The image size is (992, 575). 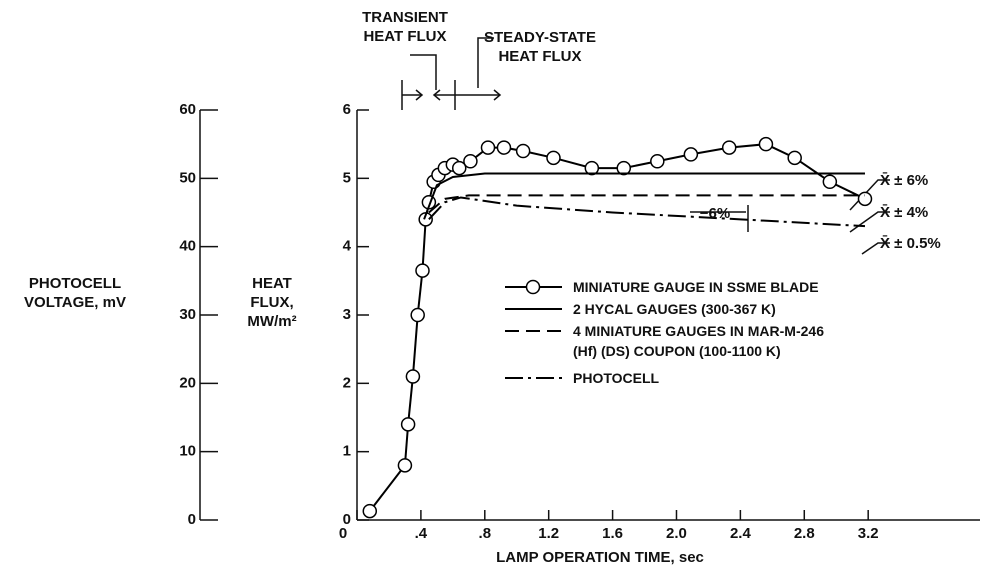 What do you see at coordinates (612, 533) in the screenshot?
I see `x-tick-label: 1.6` at bounding box center [612, 533].